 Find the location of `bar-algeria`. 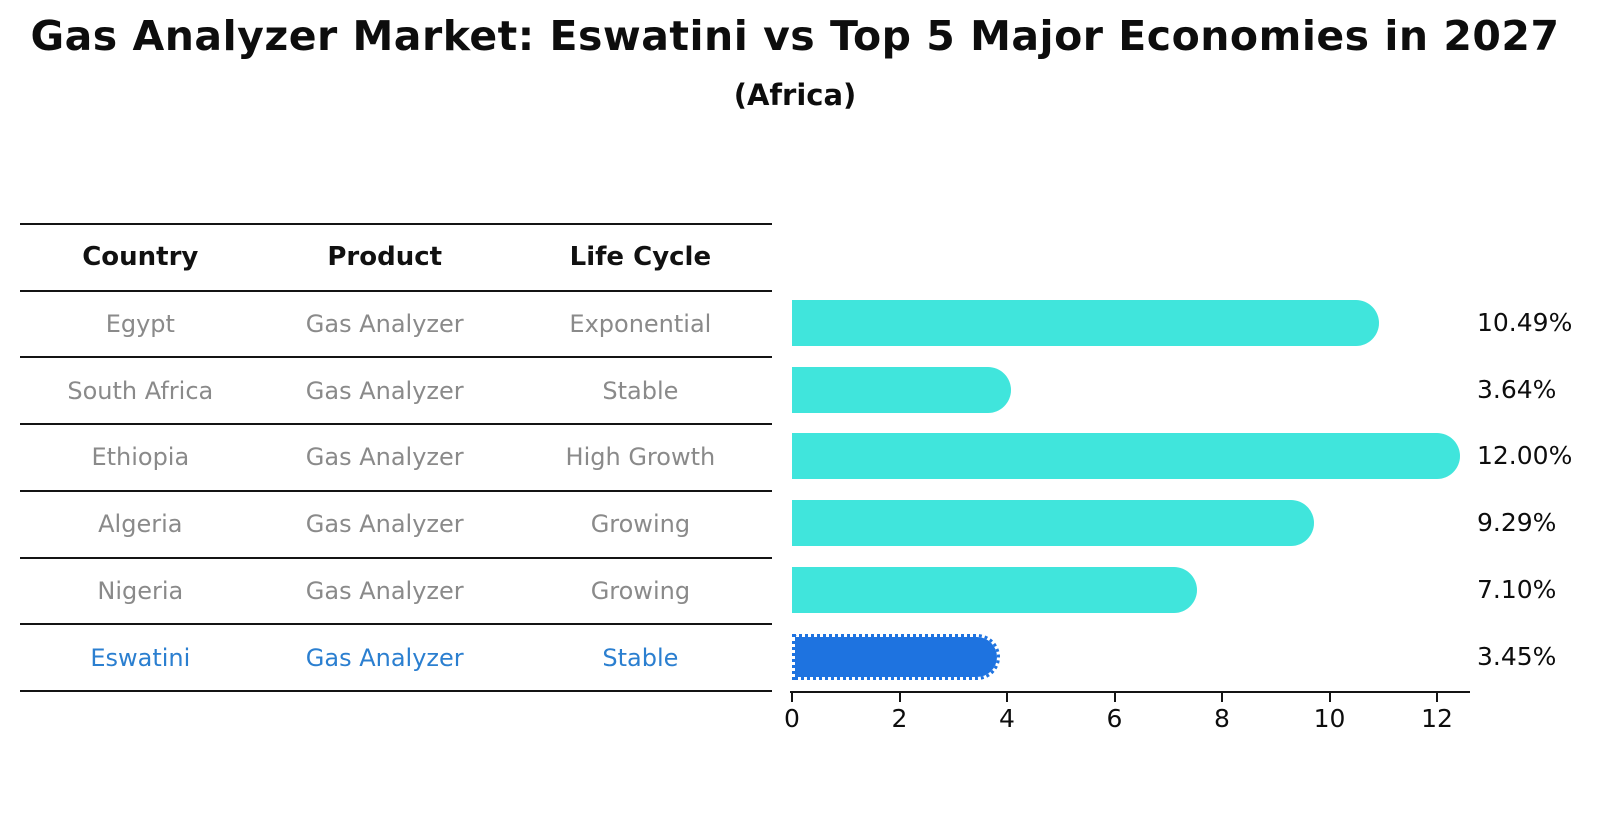

bar-algeria is located at coordinates (1053, 523).